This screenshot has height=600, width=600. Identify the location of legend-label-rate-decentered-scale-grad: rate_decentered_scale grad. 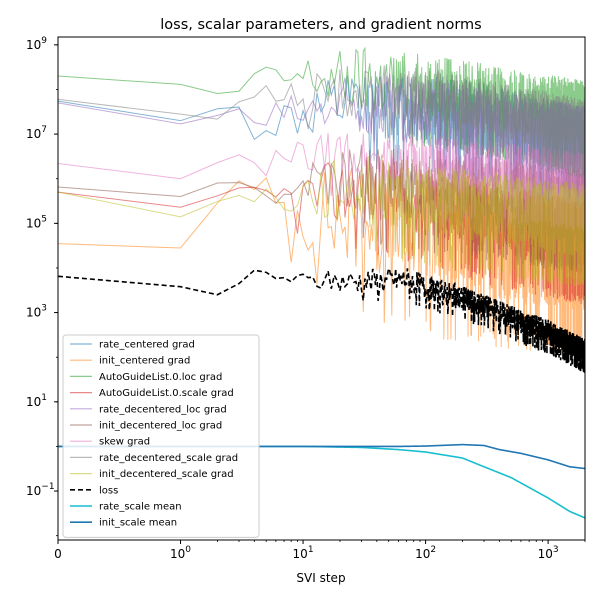
(168, 458).